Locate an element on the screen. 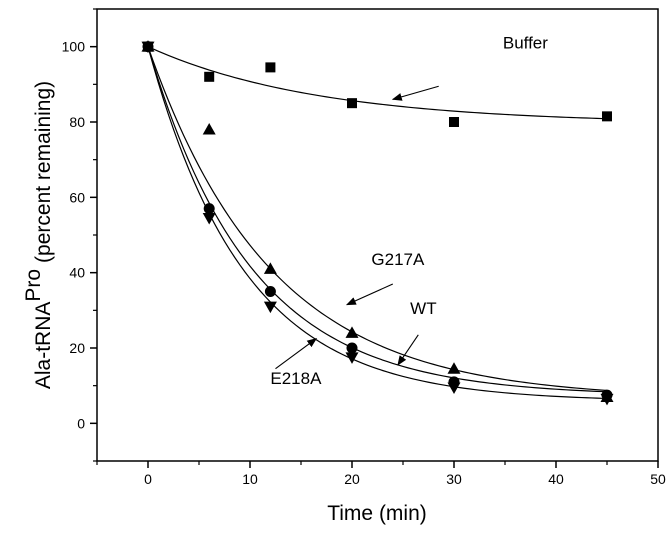 This screenshot has height=535, width=670. x-tick-label-40: 40 is located at coordinates (556, 479).